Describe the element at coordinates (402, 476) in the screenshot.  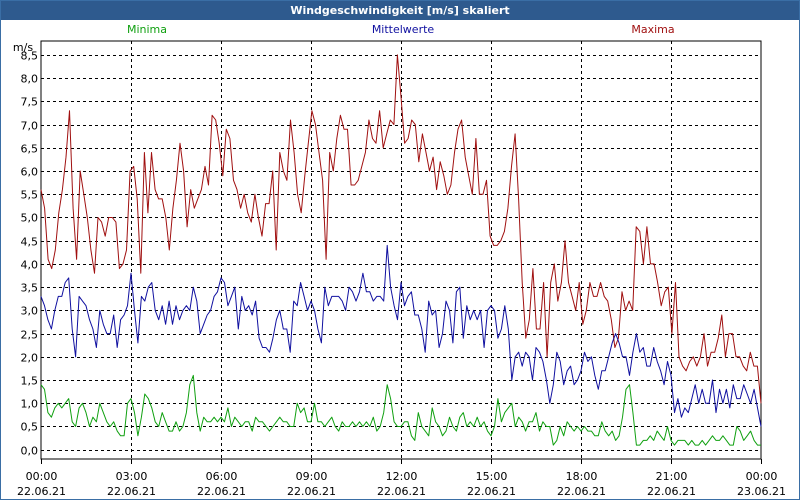
I see `x-tick-time: 12:00` at that location.